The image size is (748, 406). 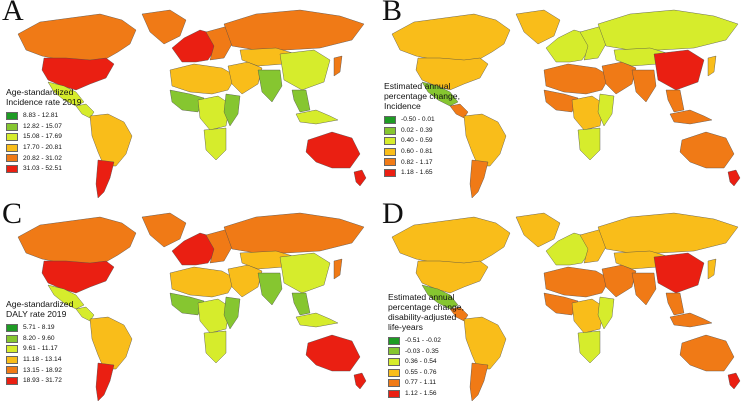 What do you see at coordinates (39, 381) in the screenshot?
I see `legend-item: 18.93 - 31.72` at bounding box center [39, 381].